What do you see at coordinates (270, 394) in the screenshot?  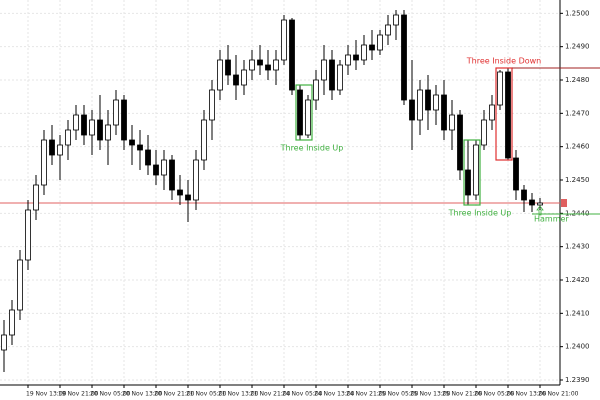 I see `x-tick-label: 21 Nov 21:00` at bounding box center [270, 394].